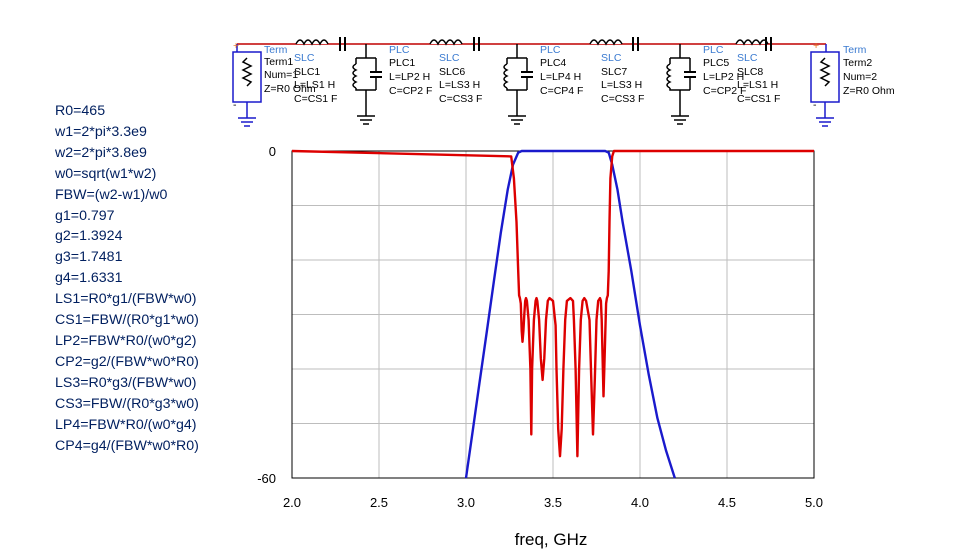  Describe the element at coordinates (281, 75) in the screenshot. I see `term1-num: Num=1` at that location.